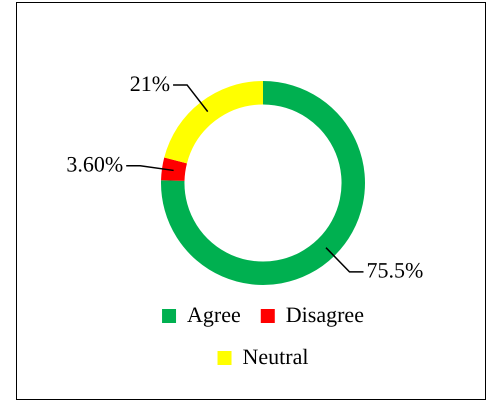 This screenshot has width=486, height=404. I want to click on legend-label: Neutral, so click(275, 356).